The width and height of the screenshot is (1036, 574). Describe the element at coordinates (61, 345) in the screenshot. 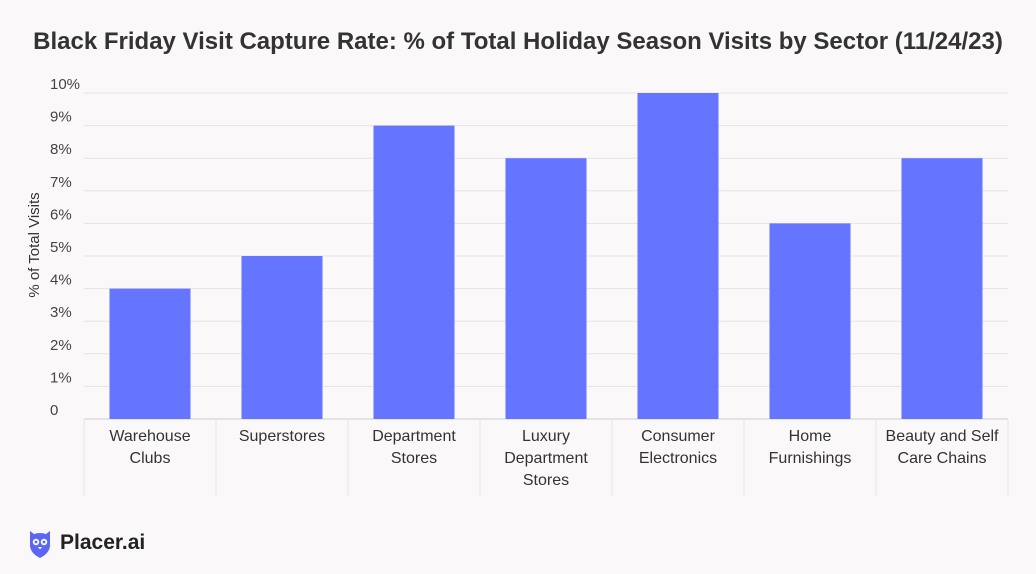

I see `y-tick-label: 2%` at that location.